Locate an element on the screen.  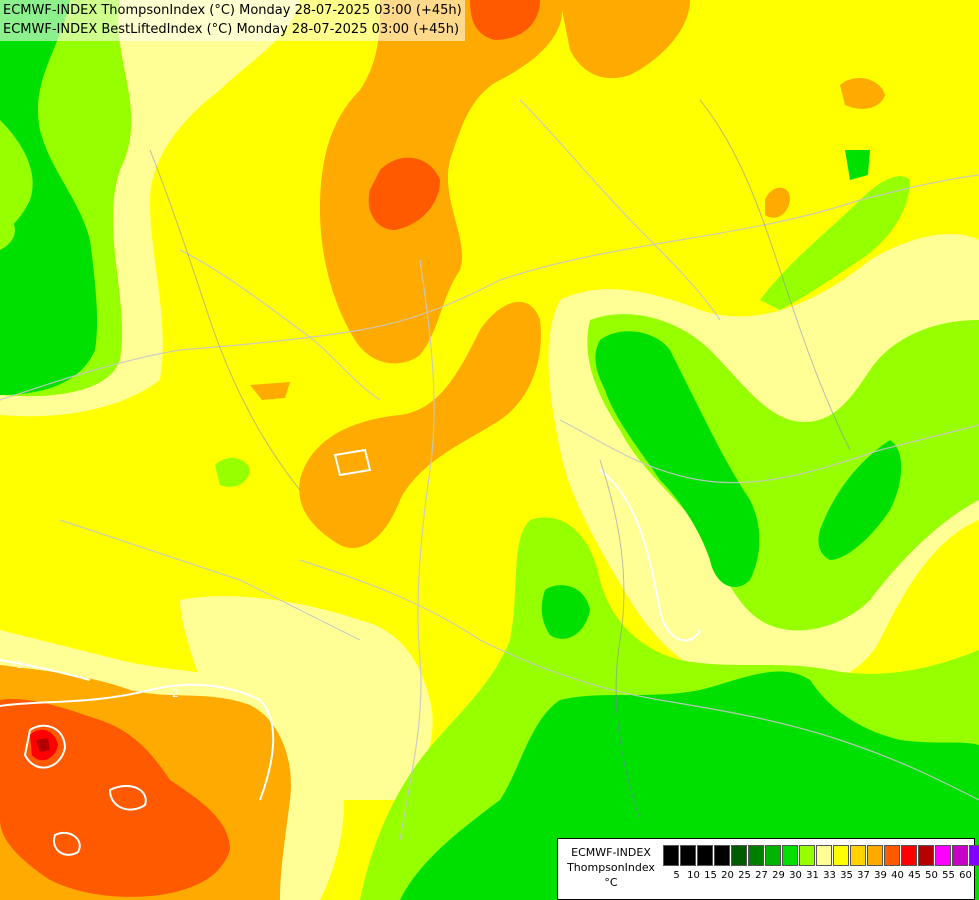
field-orange-ne is located at coordinates (862, 93).